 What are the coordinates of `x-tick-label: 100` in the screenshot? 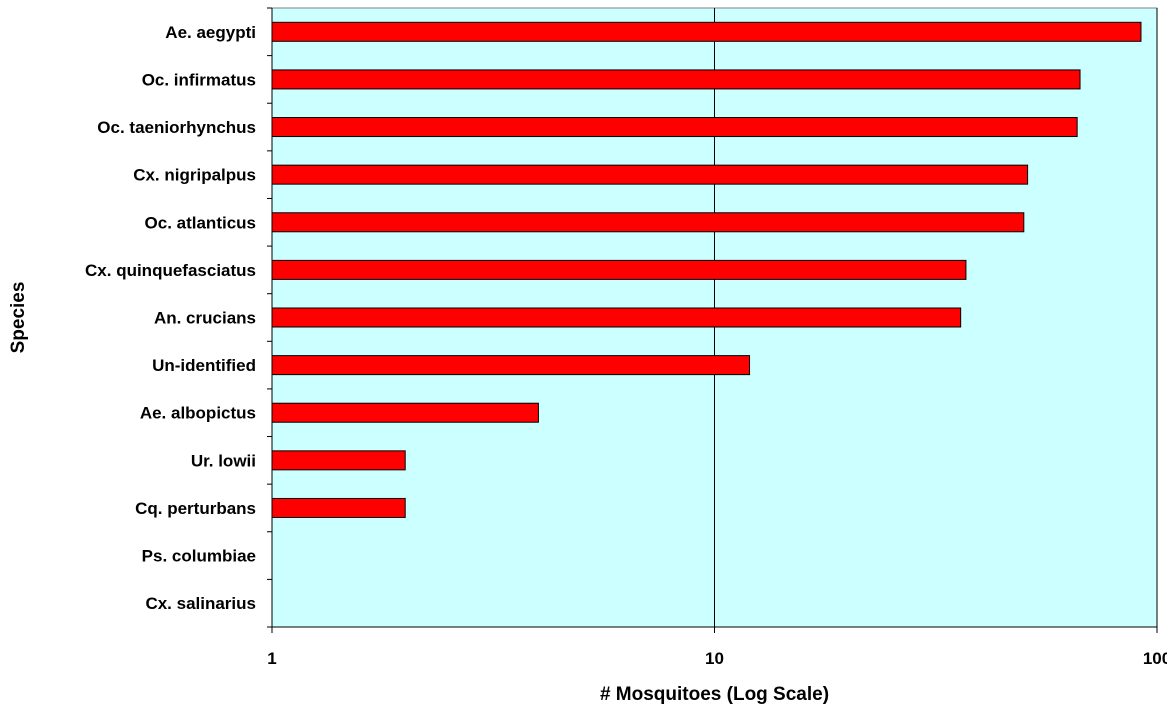 It's located at (1155, 658).